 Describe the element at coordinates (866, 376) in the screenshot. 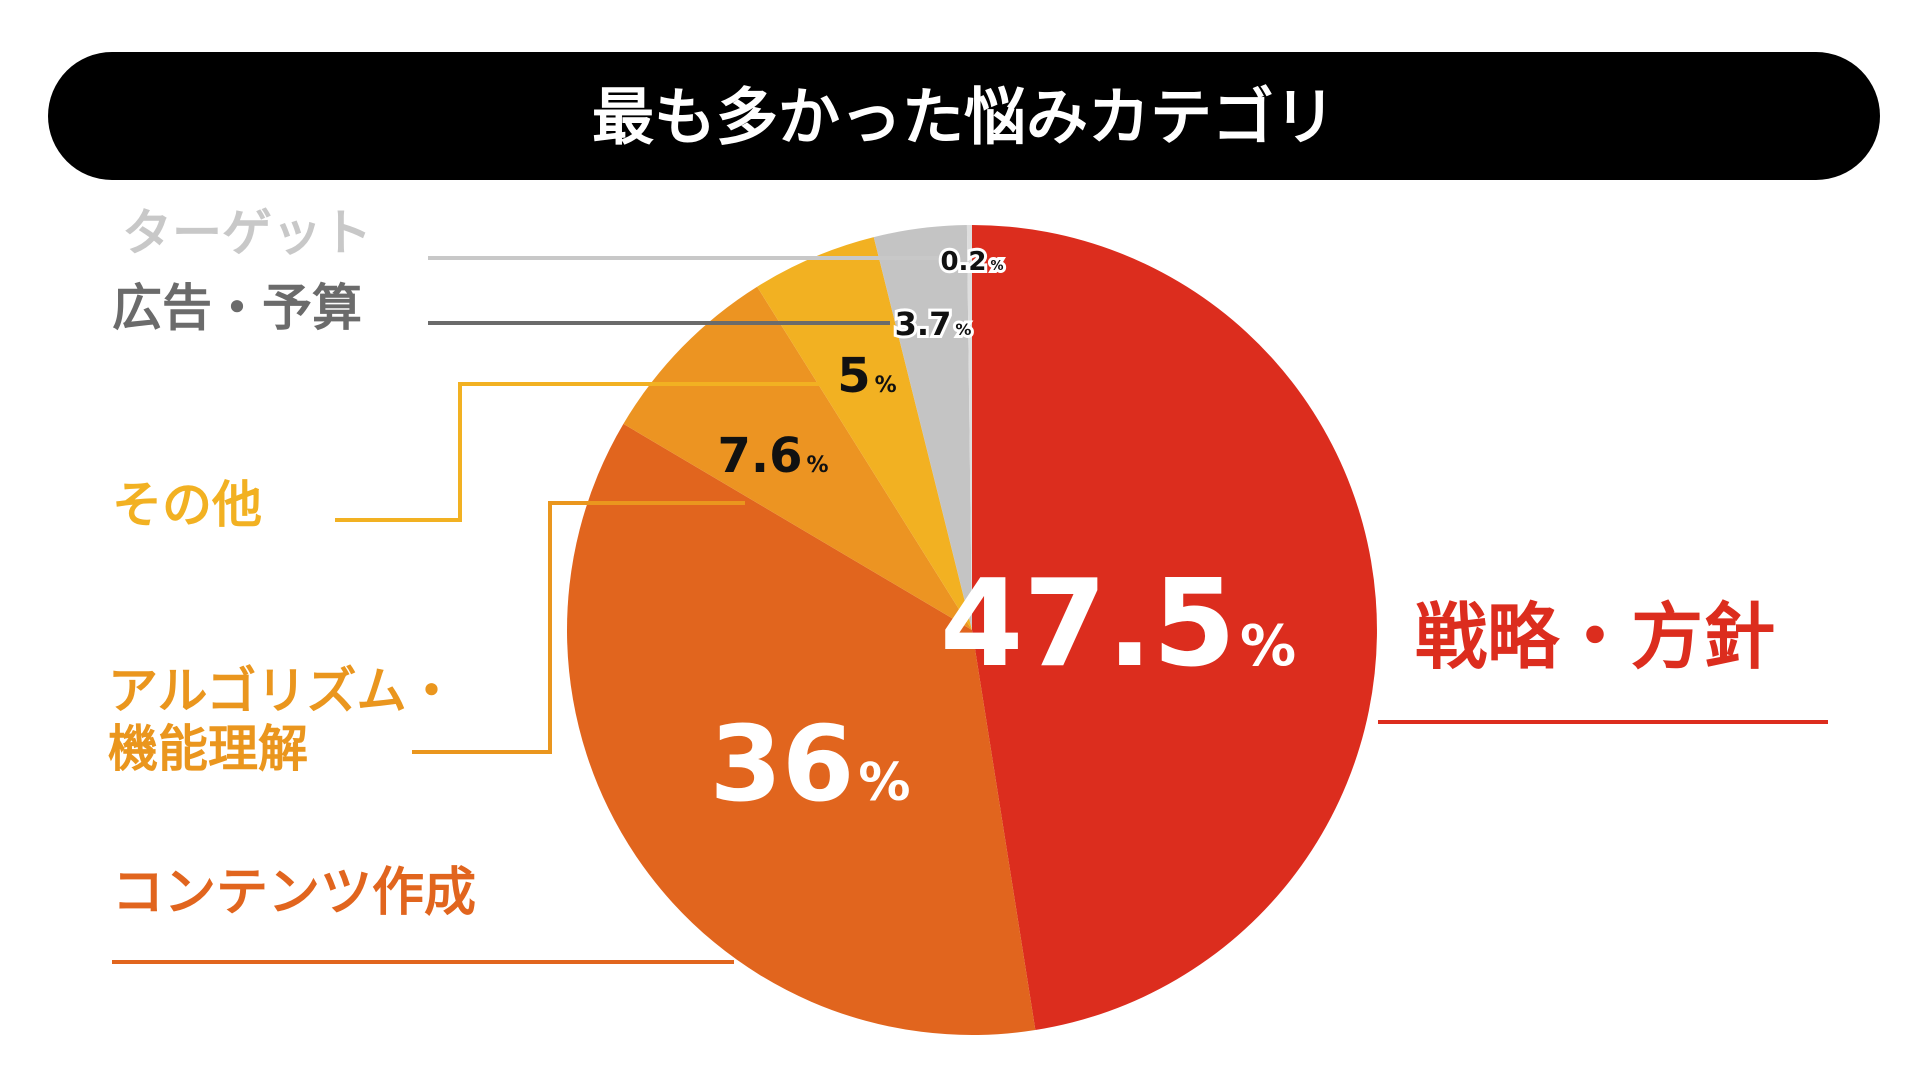

I see `percentage-label-4: 5%` at that location.